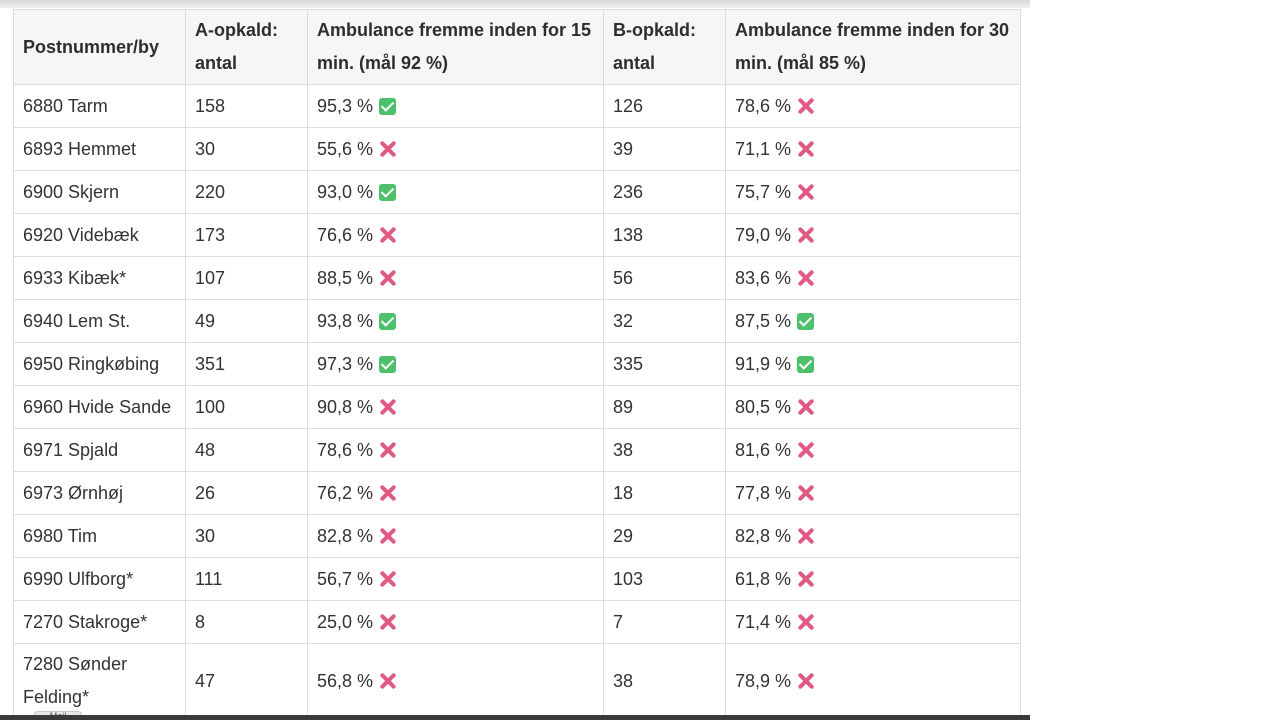 The height and width of the screenshot is (720, 1280). Describe the element at coordinates (246, 407) in the screenshot. I see `cell-a-calls: 100` at that location.